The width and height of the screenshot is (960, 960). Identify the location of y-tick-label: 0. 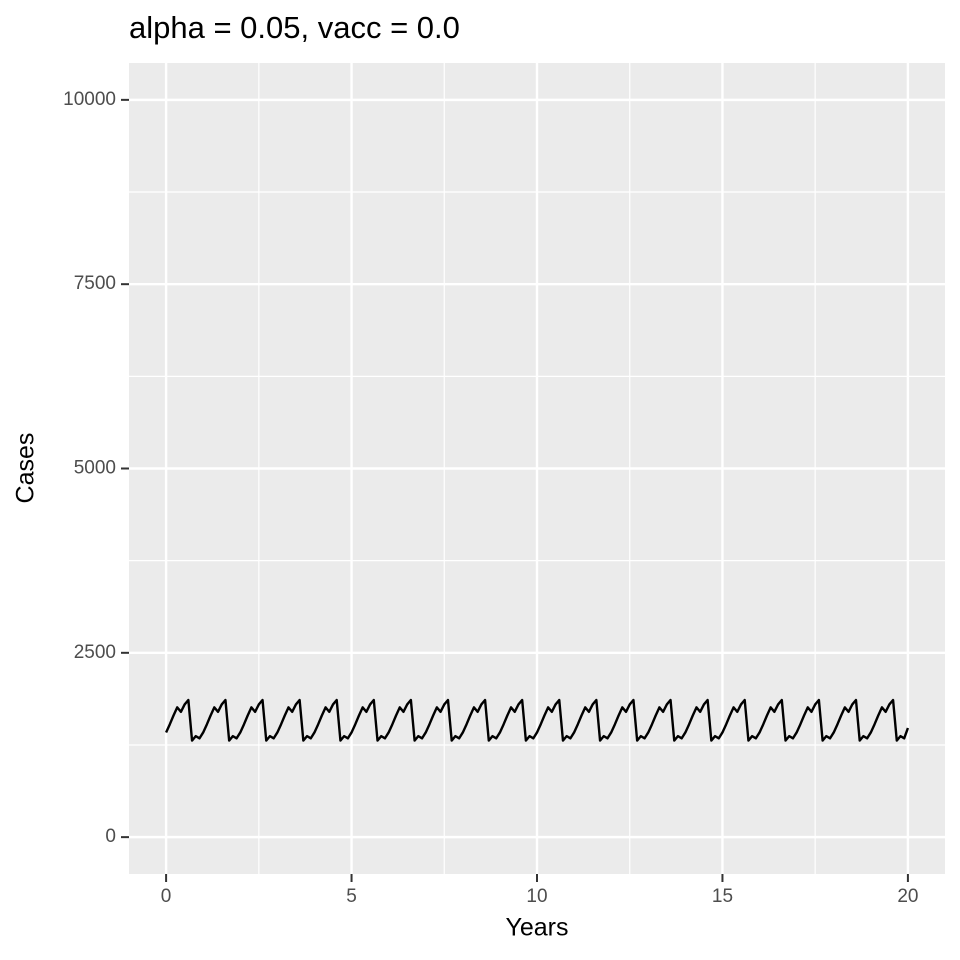
(110, 836).